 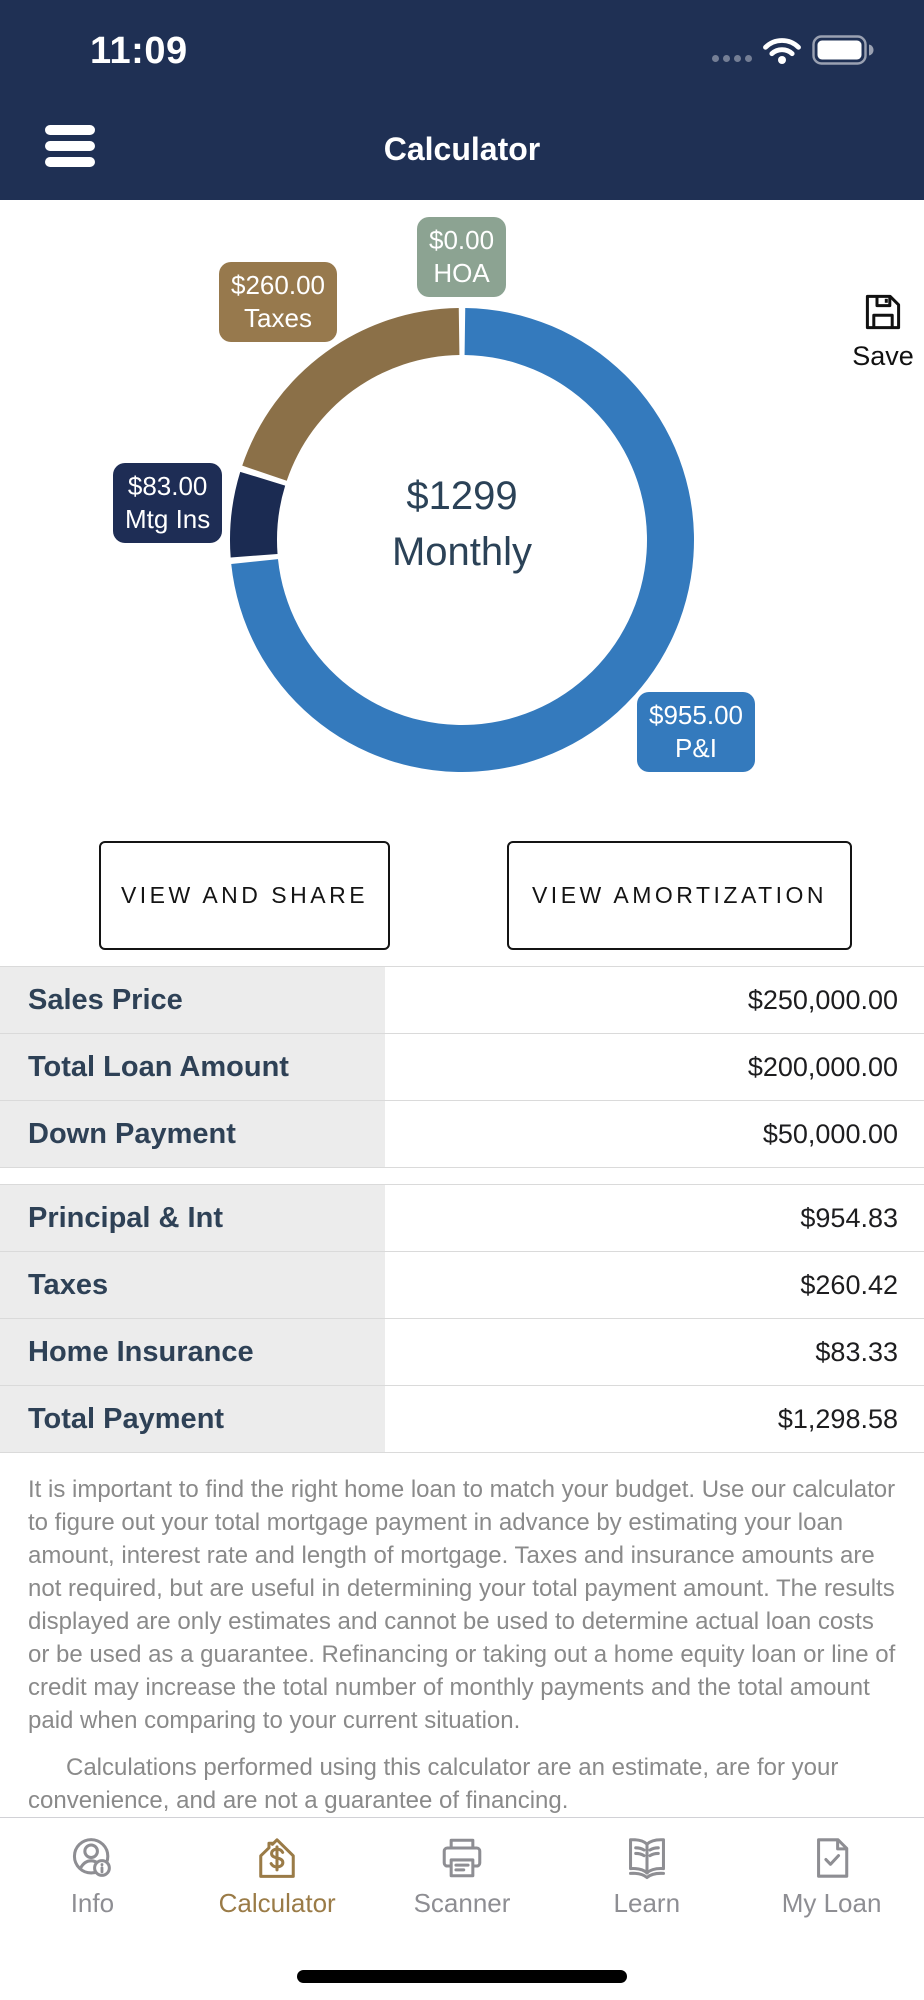 I want to click on chart-center-text: $1299 Monthly, so click(x=462, y=524).